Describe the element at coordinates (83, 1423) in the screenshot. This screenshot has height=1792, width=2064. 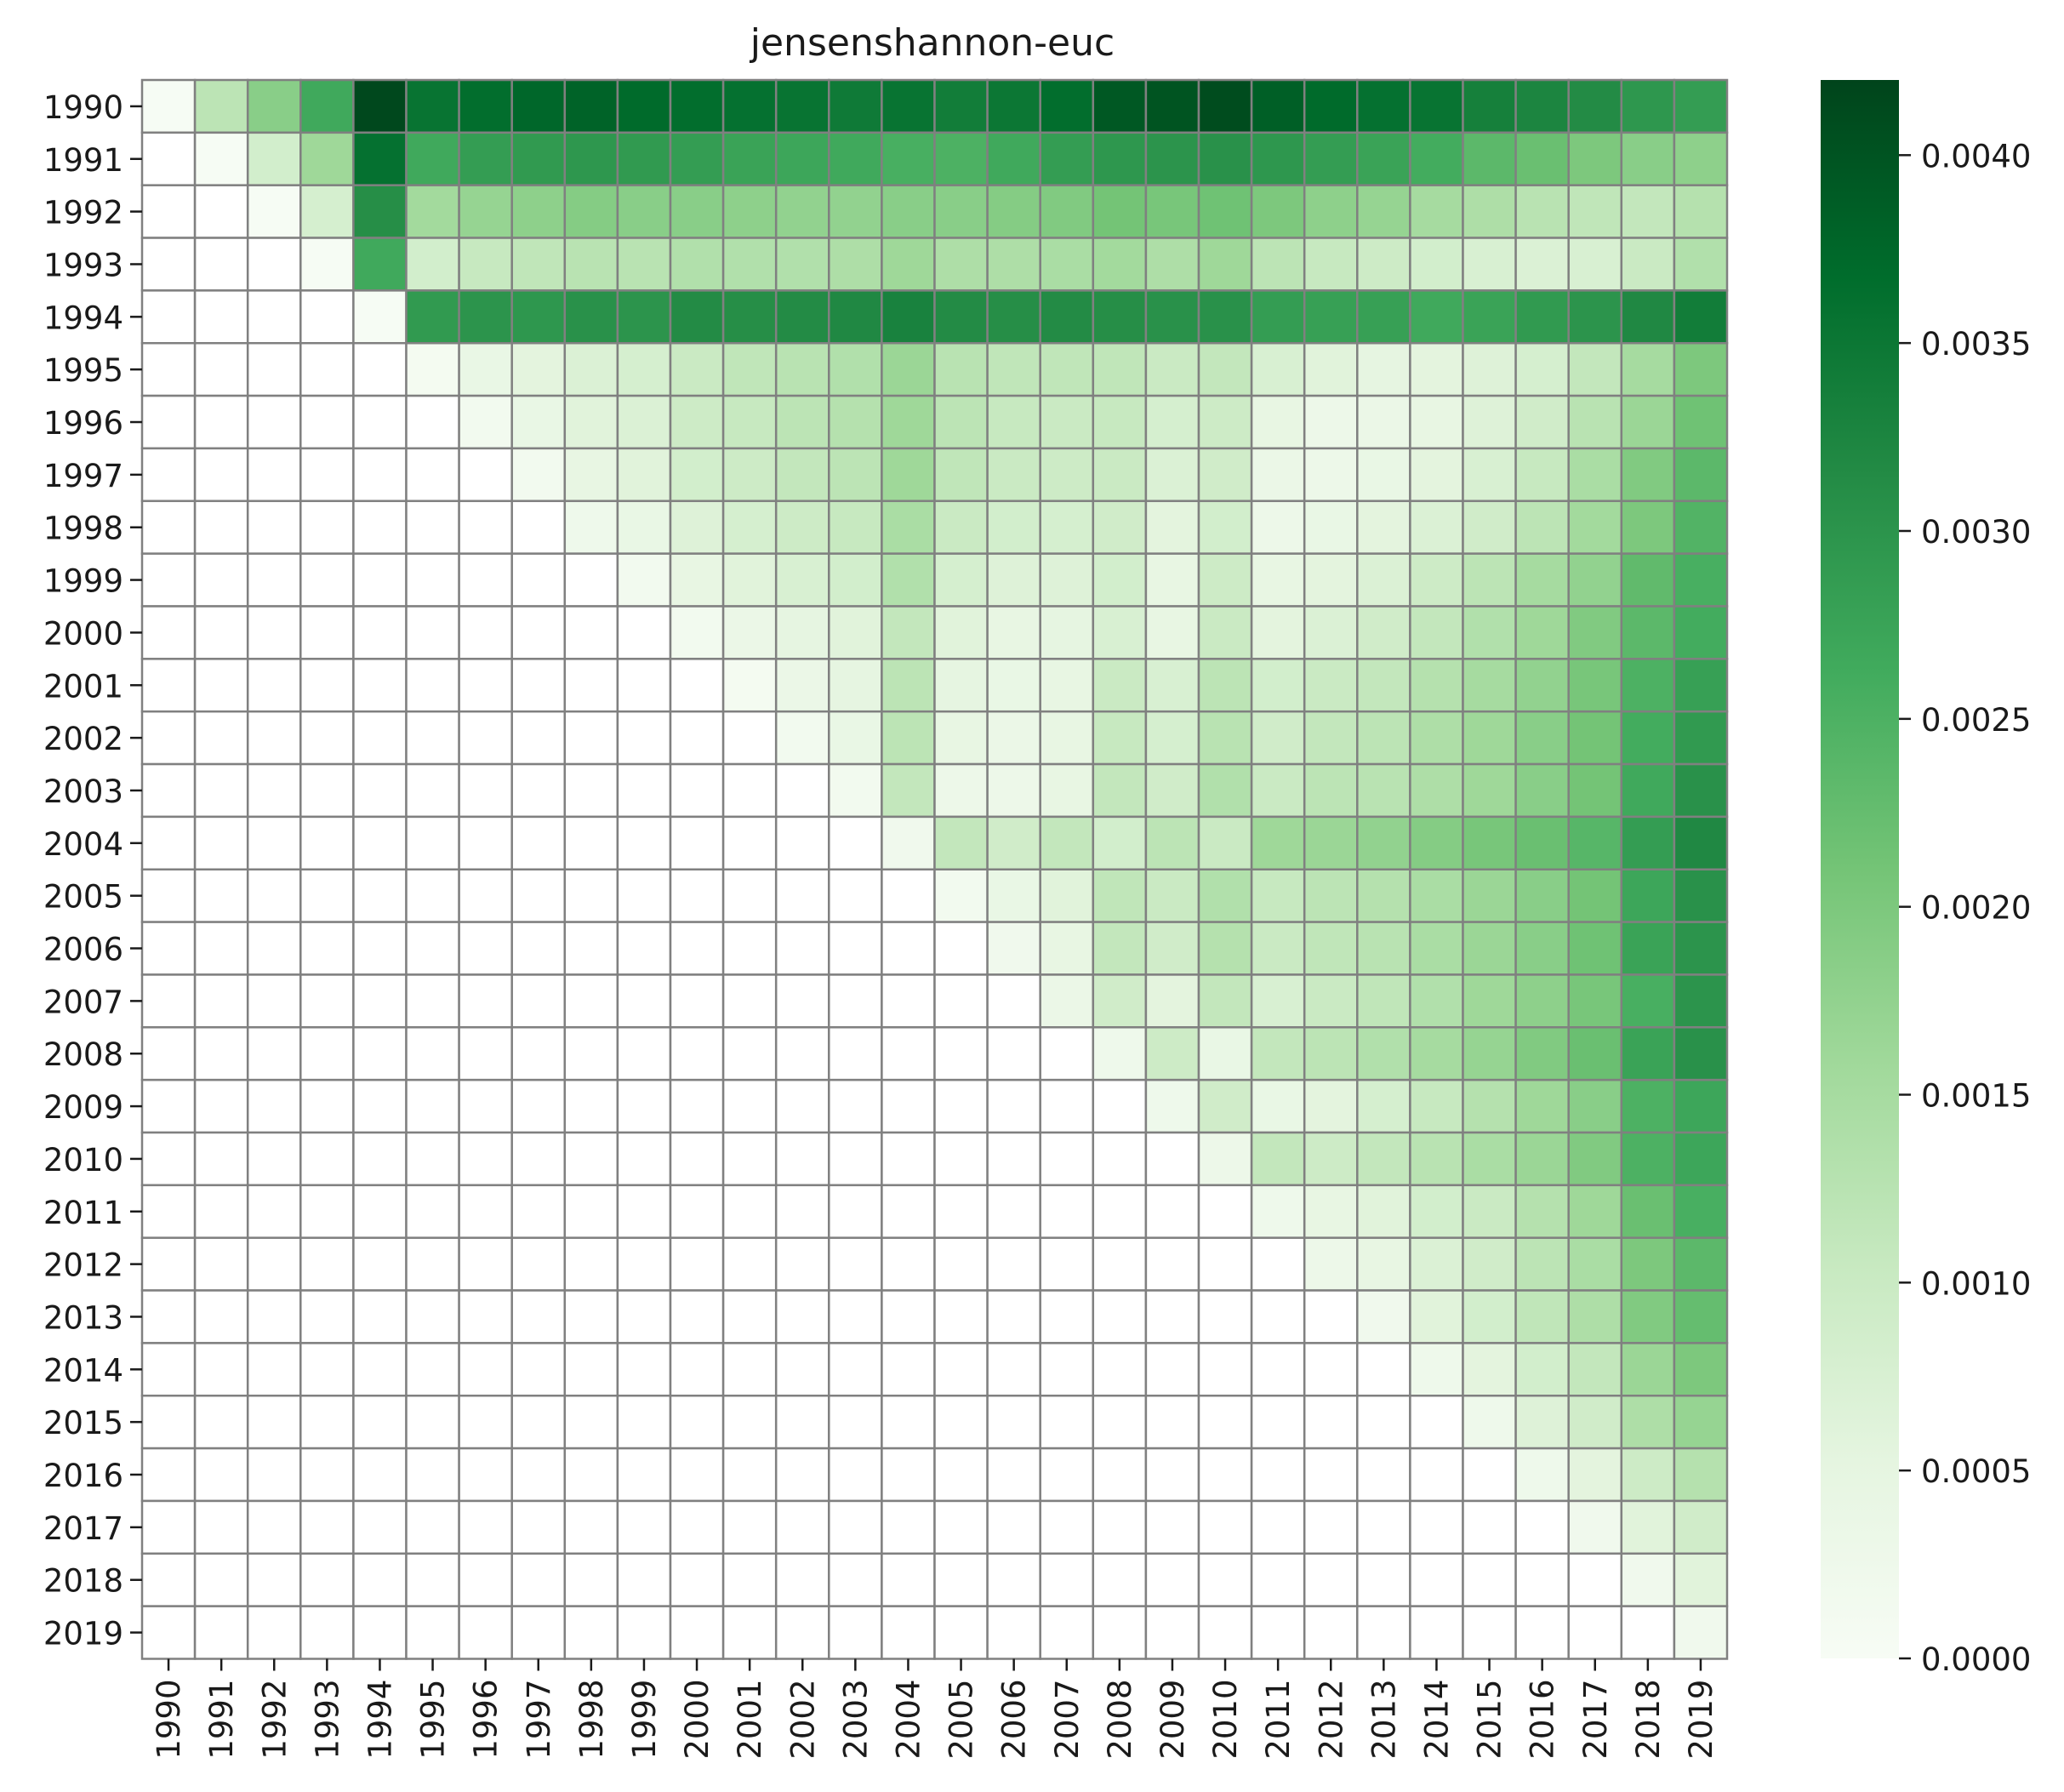
I see `y-tick-label: 2015` at that location.